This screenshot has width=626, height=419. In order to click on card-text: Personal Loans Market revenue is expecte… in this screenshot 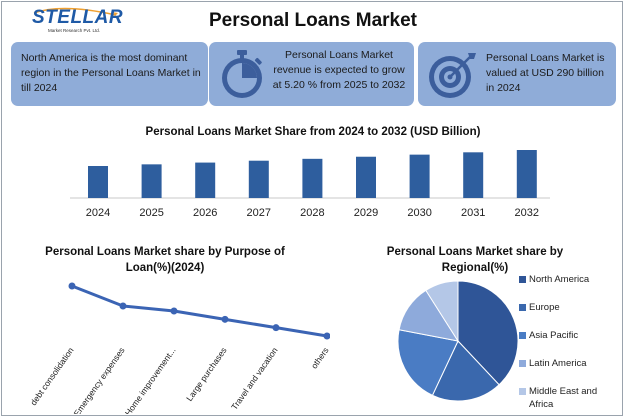, I will do `click(339, 70)`.